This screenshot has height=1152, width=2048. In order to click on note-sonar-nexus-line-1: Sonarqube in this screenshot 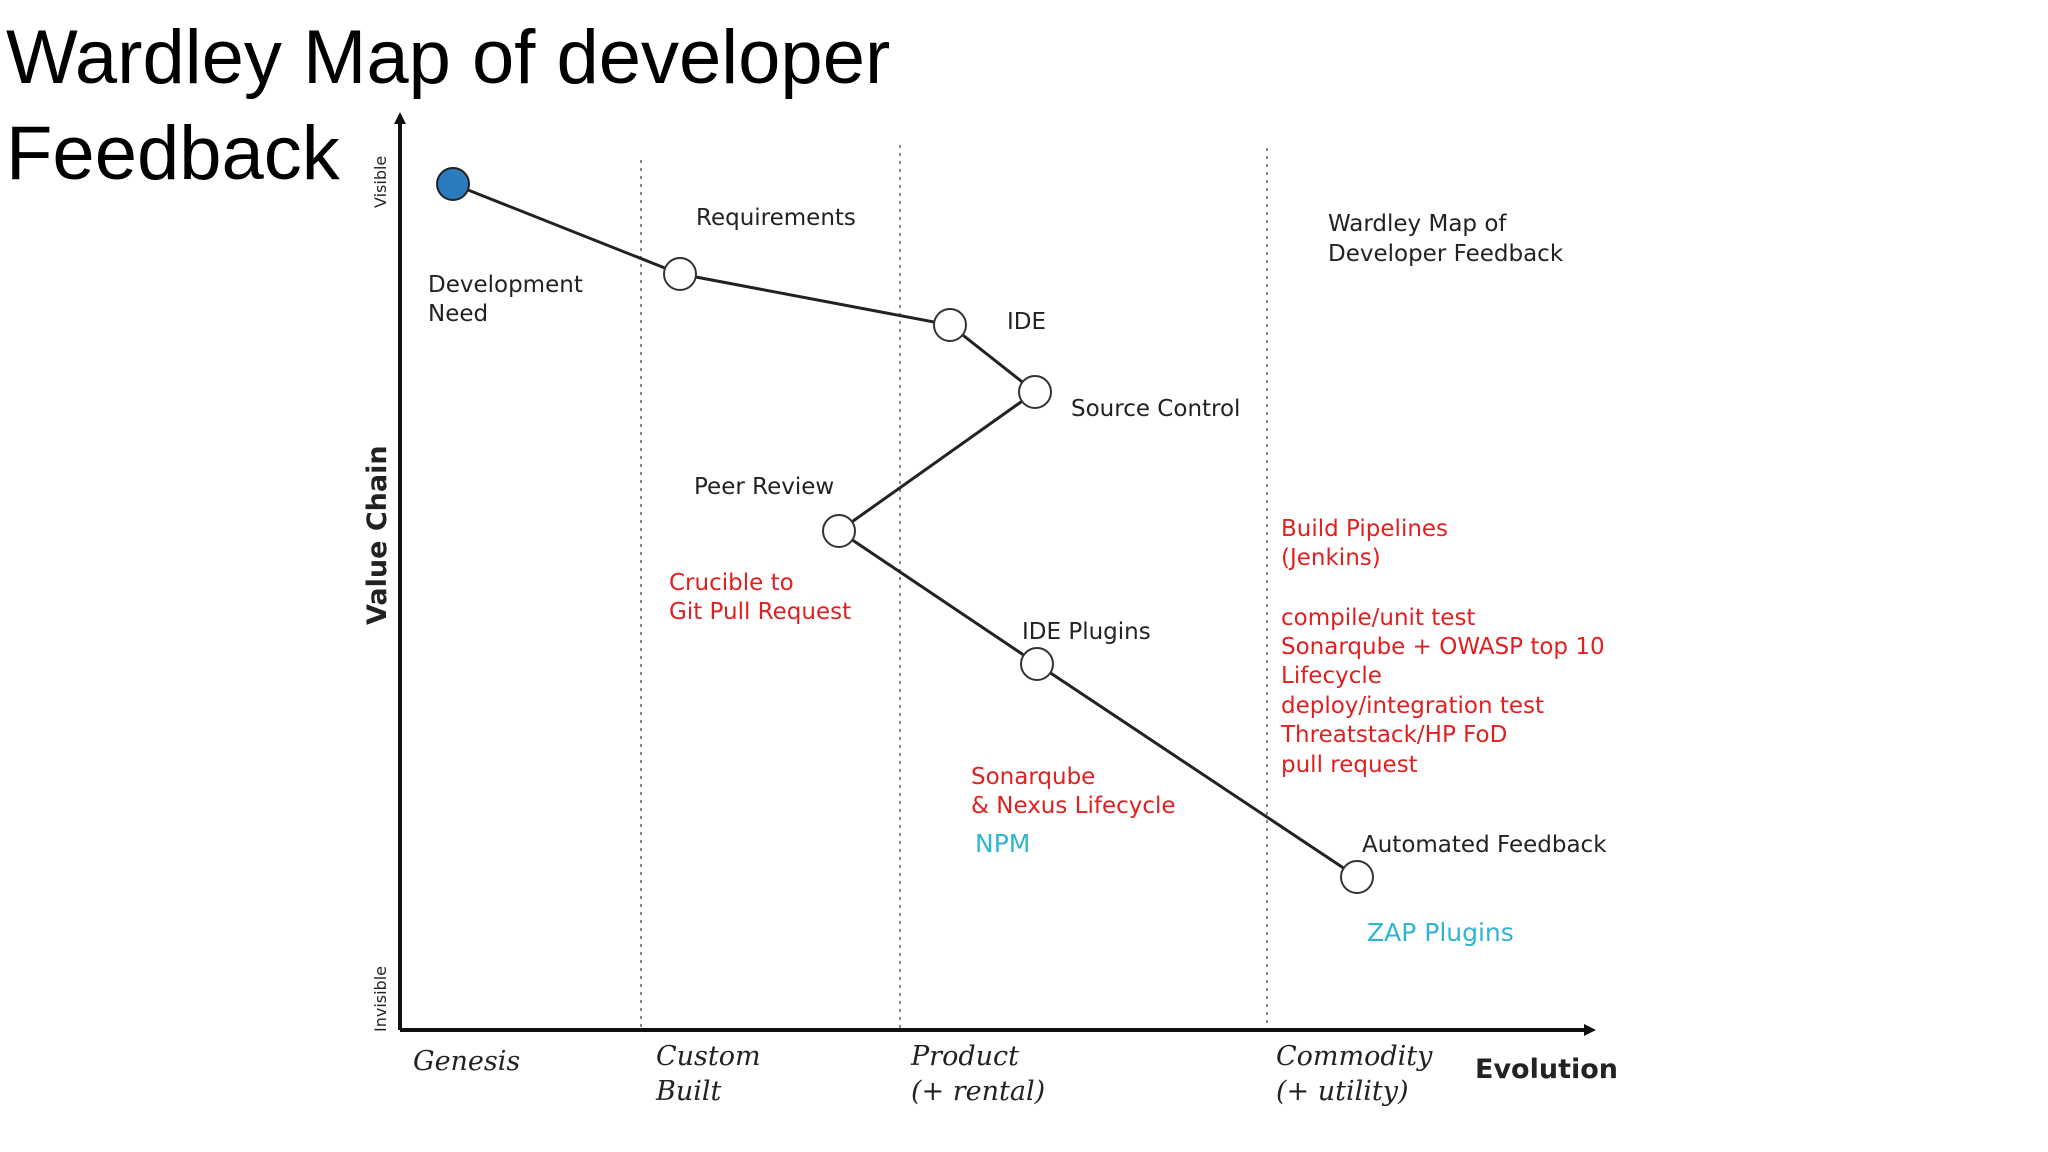, I will do `click(1033, 777)`.